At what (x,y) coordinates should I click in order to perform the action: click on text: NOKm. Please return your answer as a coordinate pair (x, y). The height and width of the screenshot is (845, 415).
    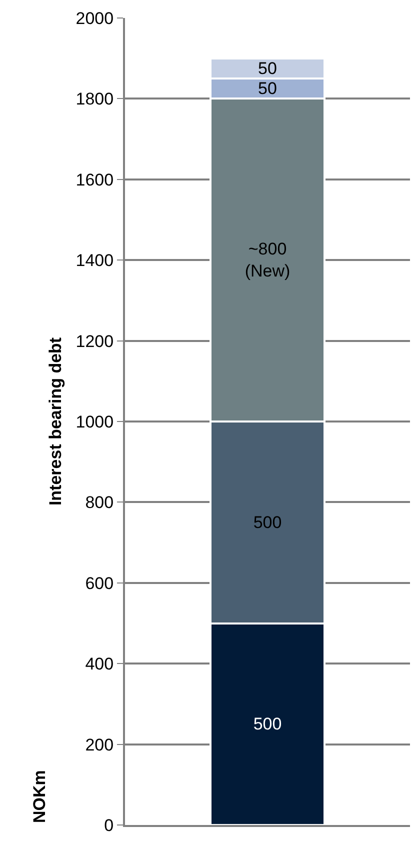
    Looking at the image, I should click on (39, 796).